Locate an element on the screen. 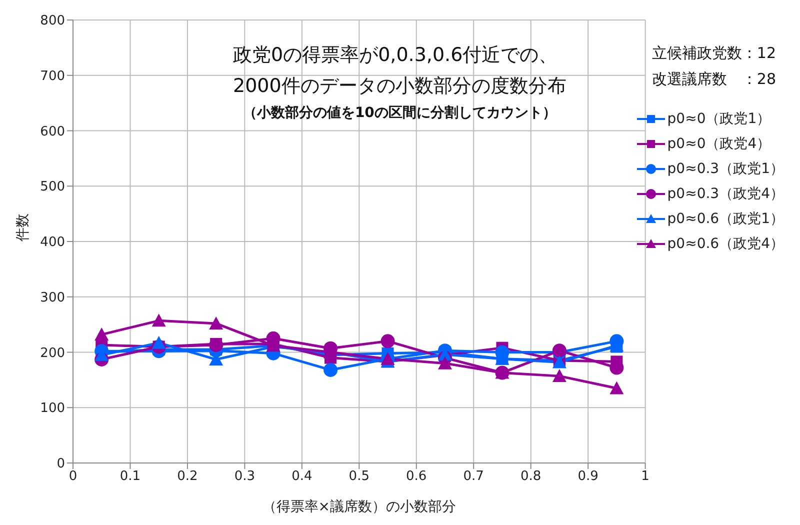 The height and width of the screenshot is (525, 800). legend-label: p0≈0.6（政党4） is located at coordinates (725, 244).